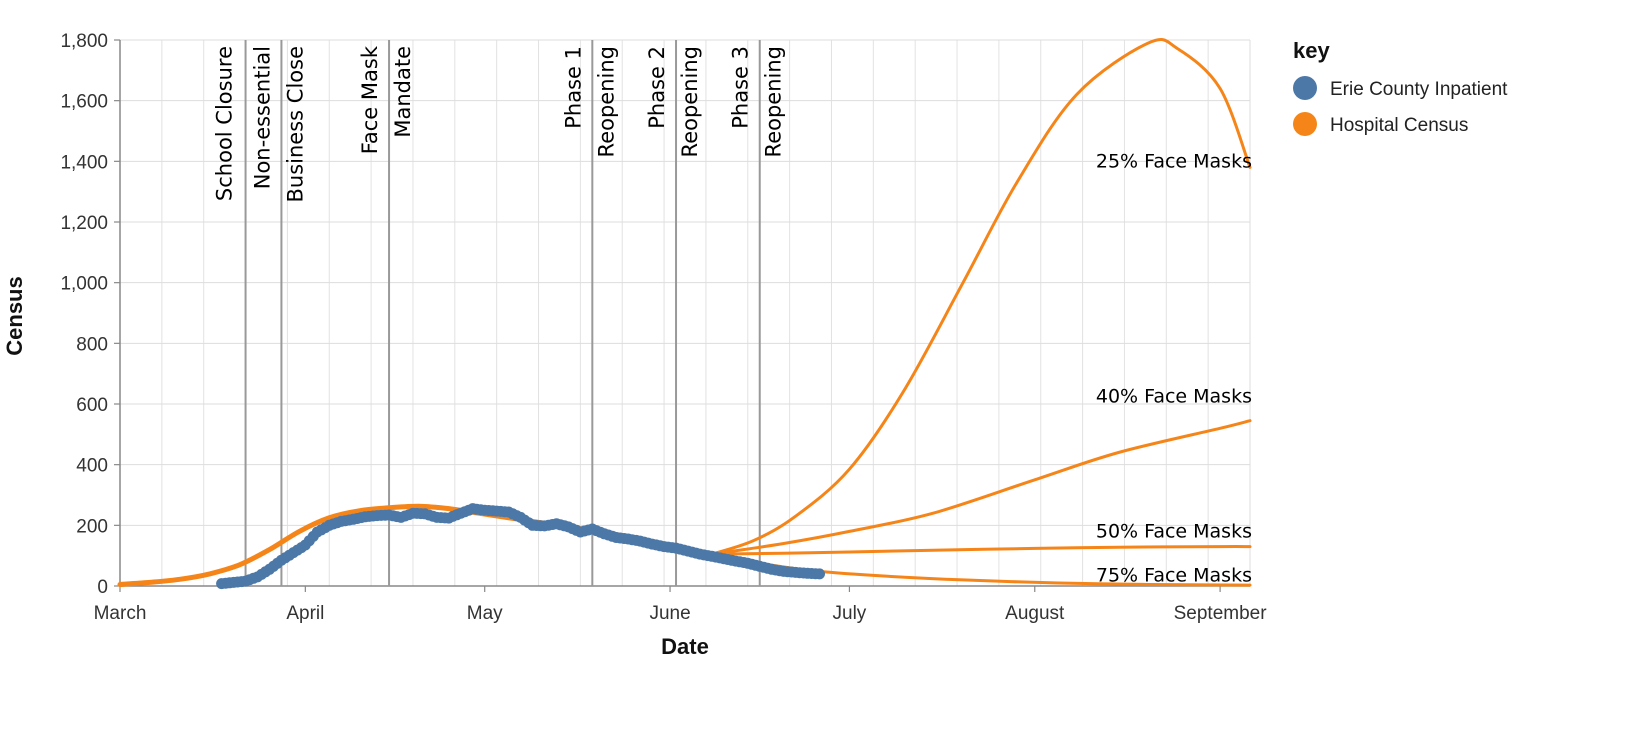 This screenshot has height=739, width=1652. What do you see at coordinates (520, 546) in the screenshot?
I see `series-points` at bounding box center [520, 546].